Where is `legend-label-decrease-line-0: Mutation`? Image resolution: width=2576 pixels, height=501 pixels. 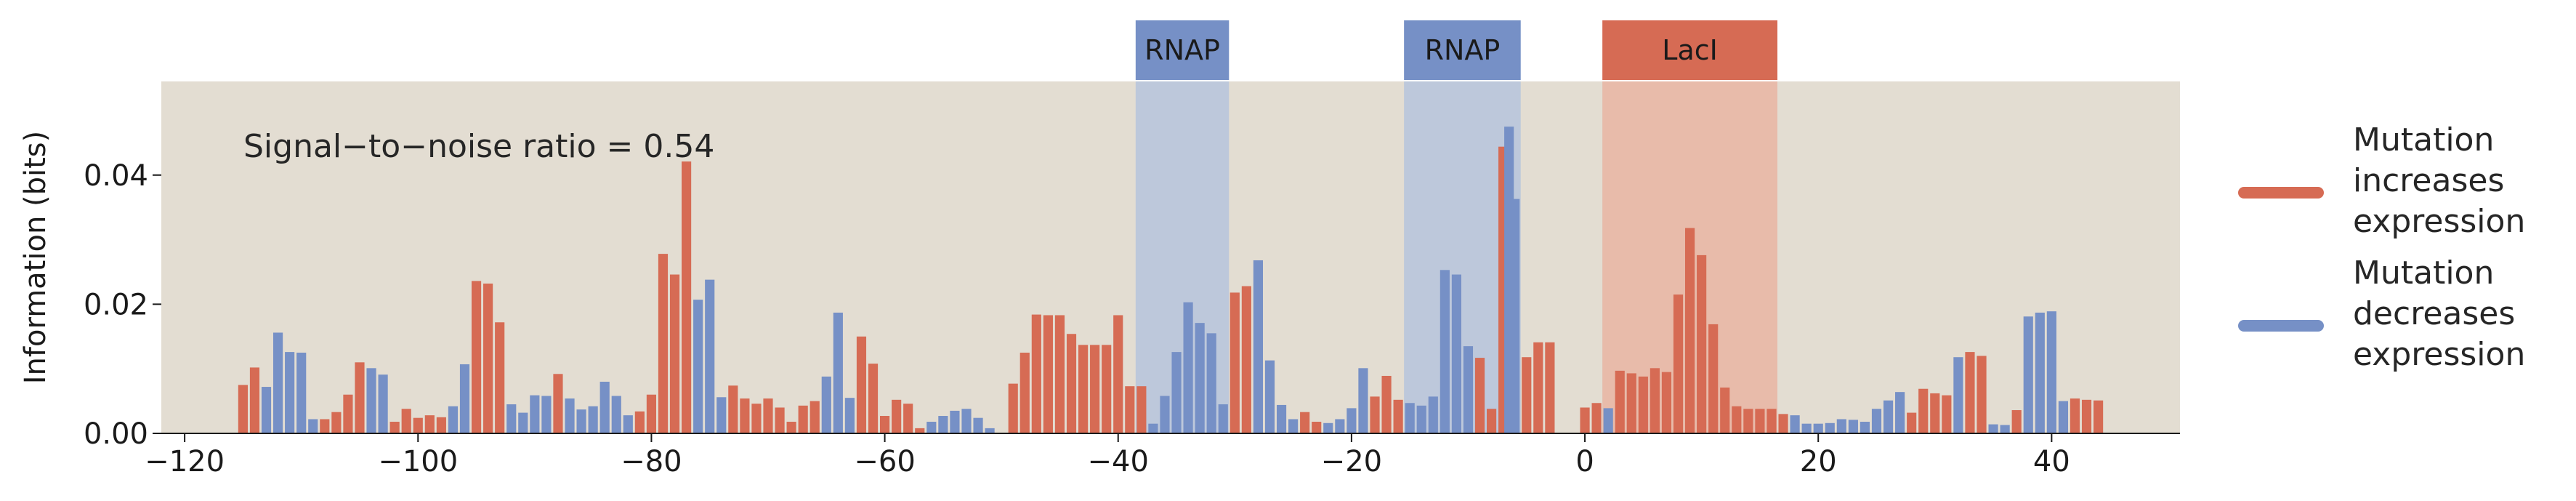
legend-label-decrease-line-0: Mutation is located at coordinates (2424, 273).